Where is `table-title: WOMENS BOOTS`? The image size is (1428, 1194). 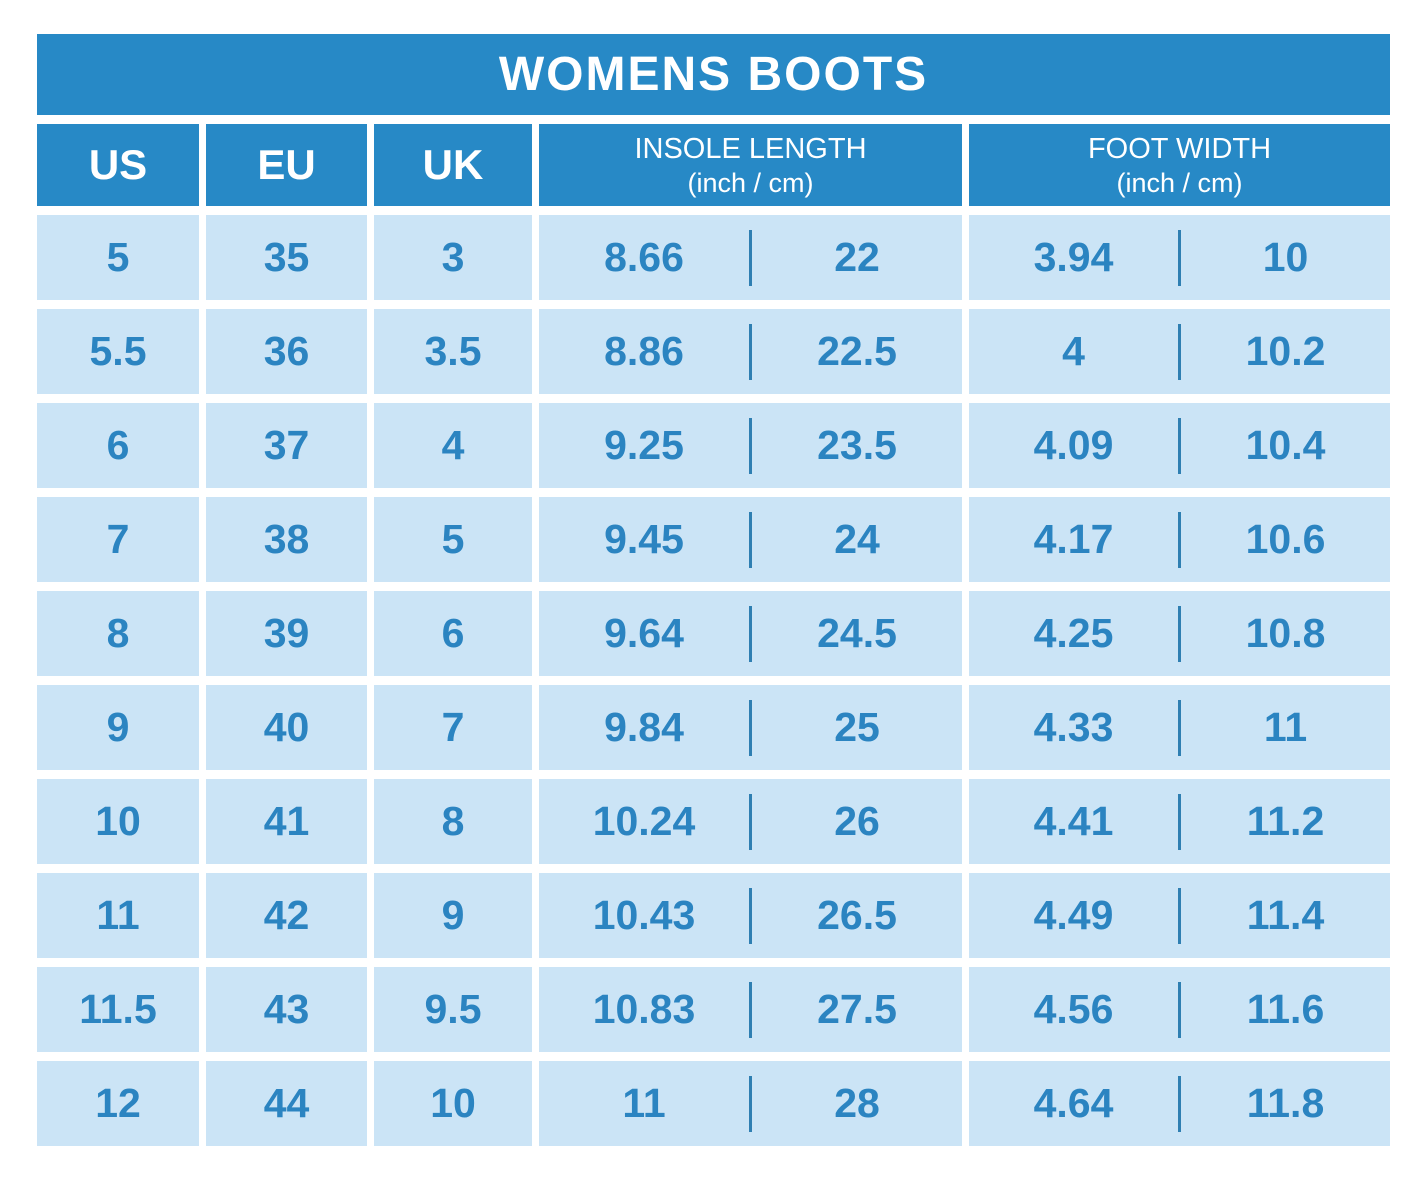
table-title: WOMENS BOOTS is located at coordinates (713, 74).